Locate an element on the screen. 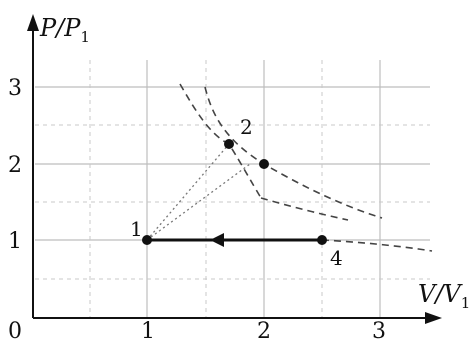 This screenshot has width=471, height=344. isobar-process is located at coordinates (235, 240).